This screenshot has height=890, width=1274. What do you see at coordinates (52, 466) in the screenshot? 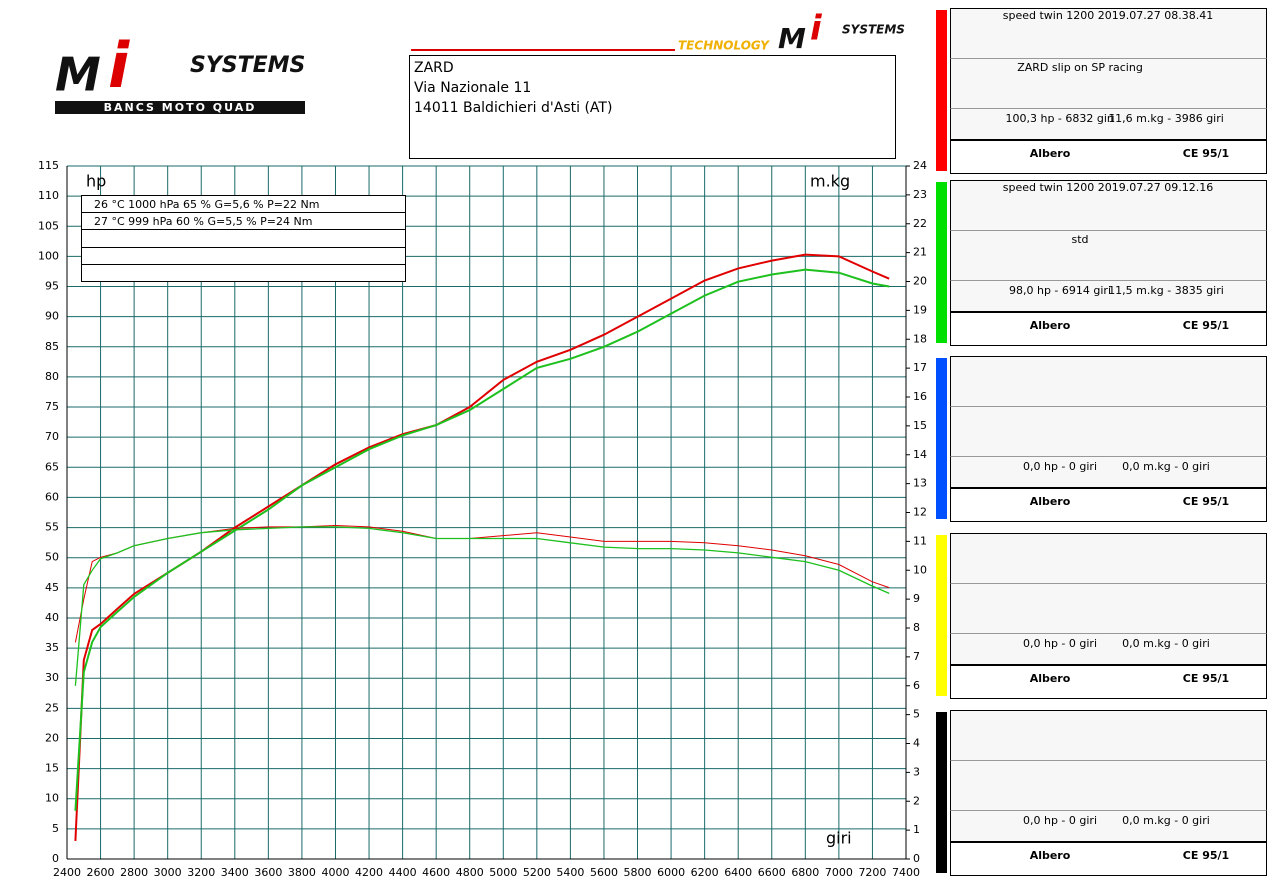
I see `y-tick-label: 65` at bounding box center [52, 466].